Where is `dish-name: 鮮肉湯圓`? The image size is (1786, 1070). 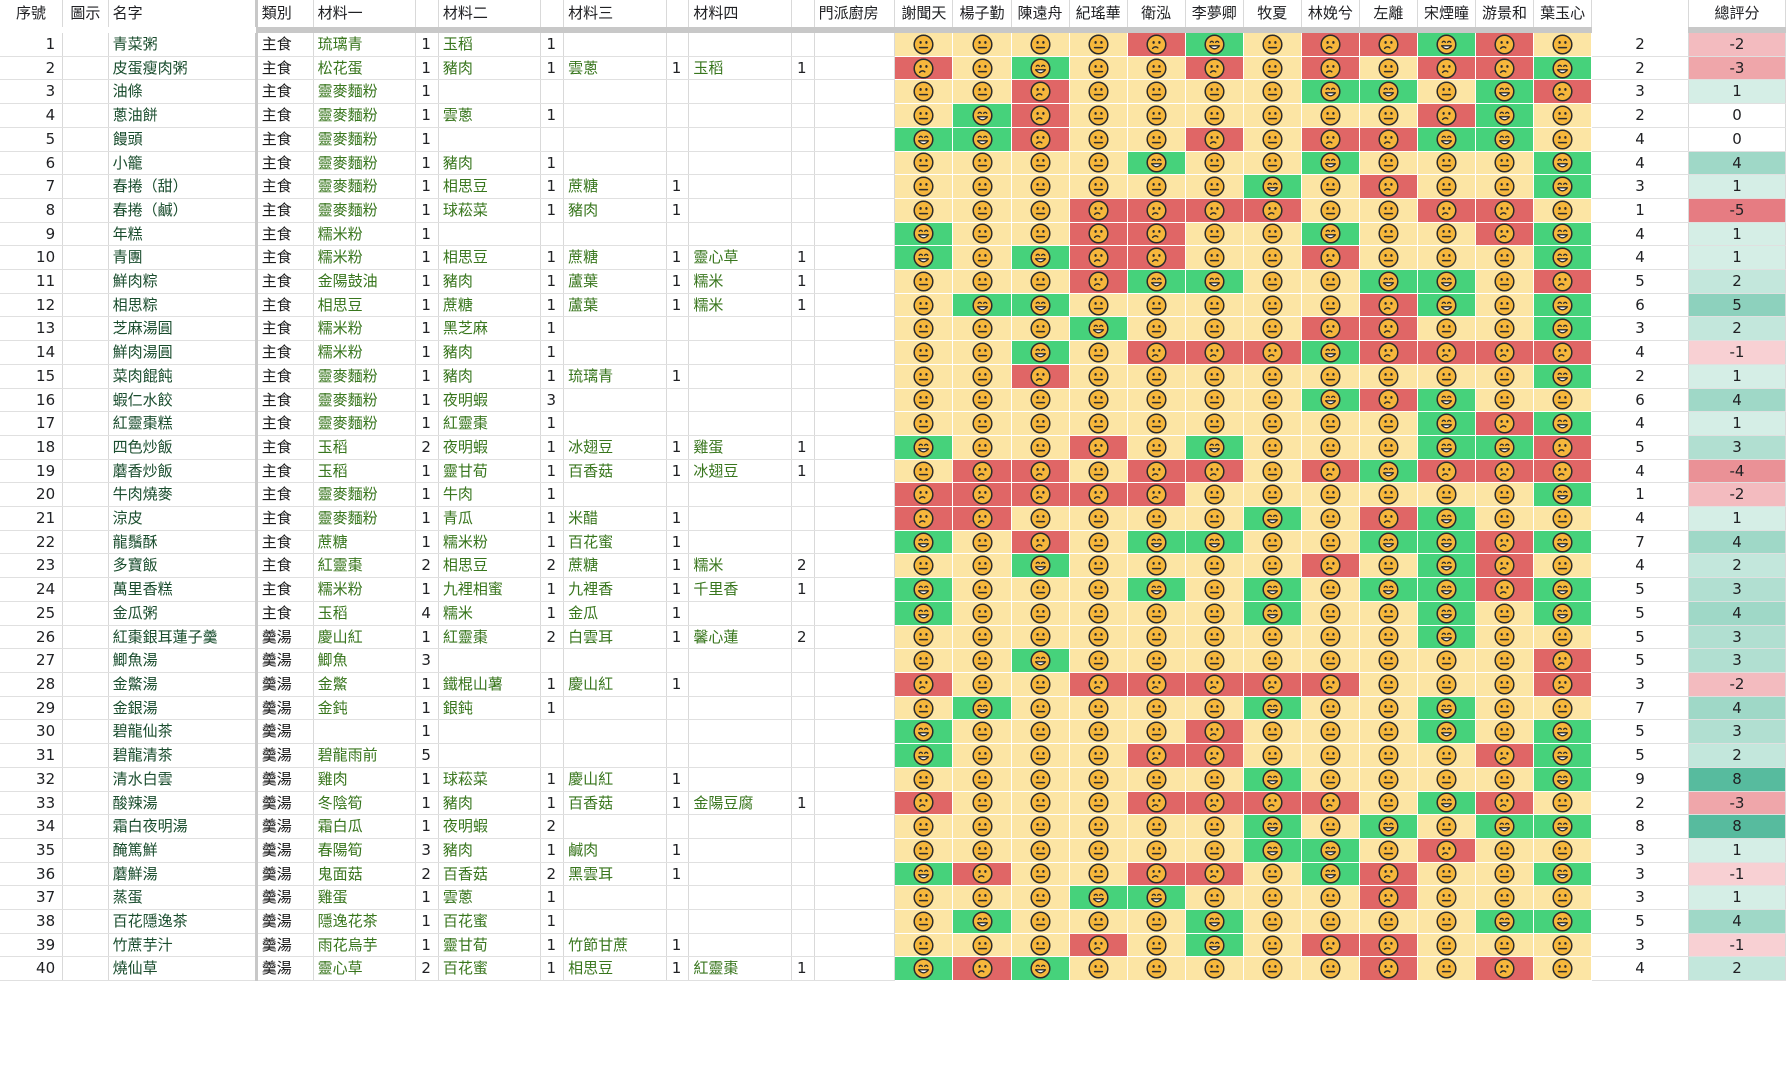 dish-name: 鮮肉湯圓 is located at coordinates (182, 352).